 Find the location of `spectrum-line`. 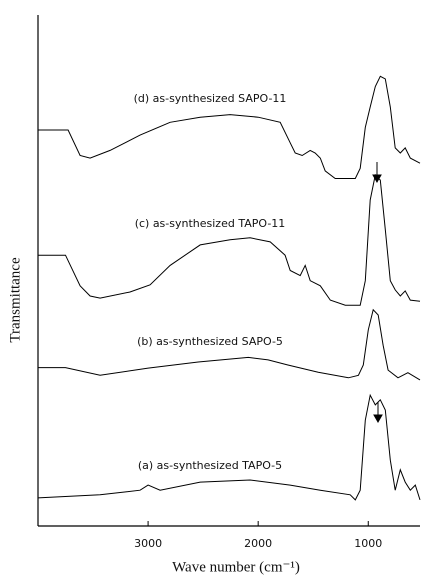

spectrum-line is located at coordinates (229, 344).